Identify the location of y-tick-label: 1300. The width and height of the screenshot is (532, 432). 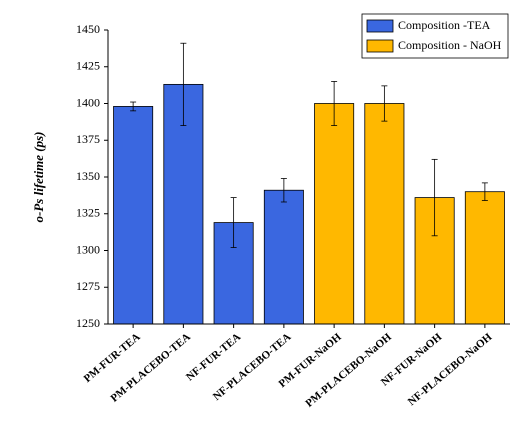
(88, 249).